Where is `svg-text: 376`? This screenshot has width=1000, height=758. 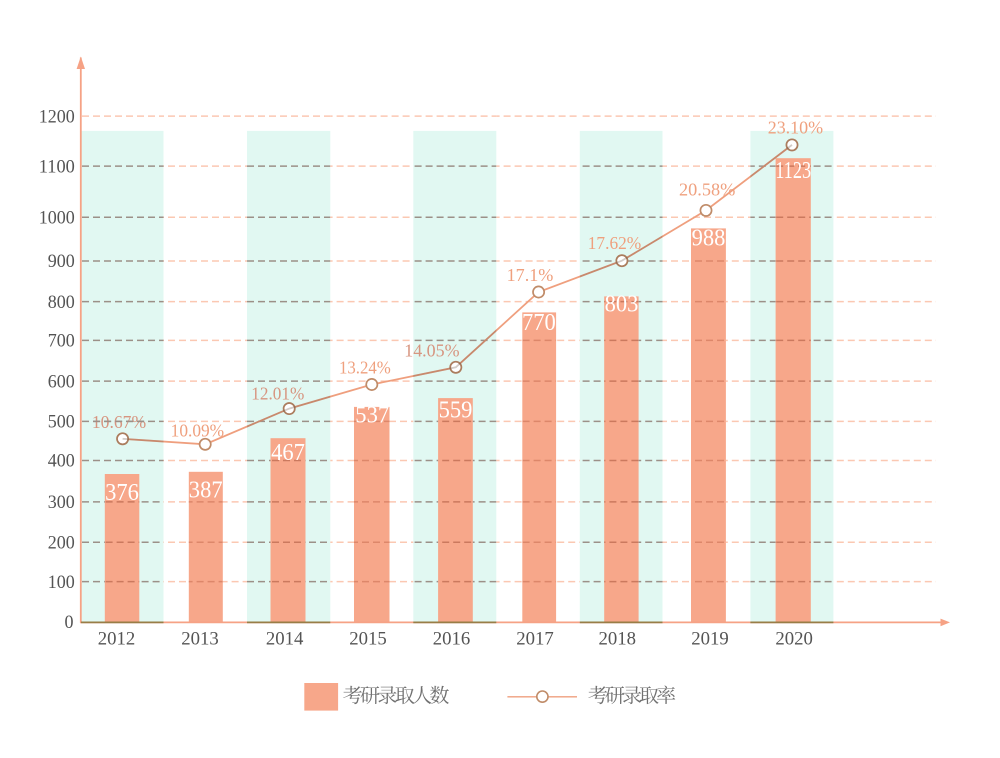 svg-text: 376 is located at coordinates (122, 493).